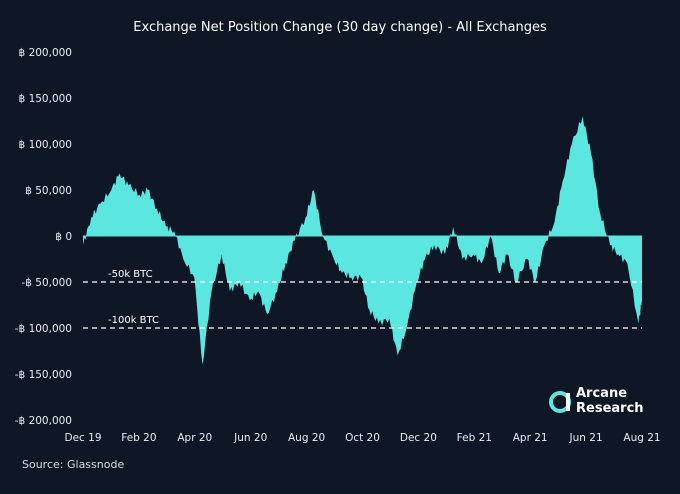 This screenshot has width=680, height=494. I want to click on reference-line-label: -100k BTC, so click(133, 320).